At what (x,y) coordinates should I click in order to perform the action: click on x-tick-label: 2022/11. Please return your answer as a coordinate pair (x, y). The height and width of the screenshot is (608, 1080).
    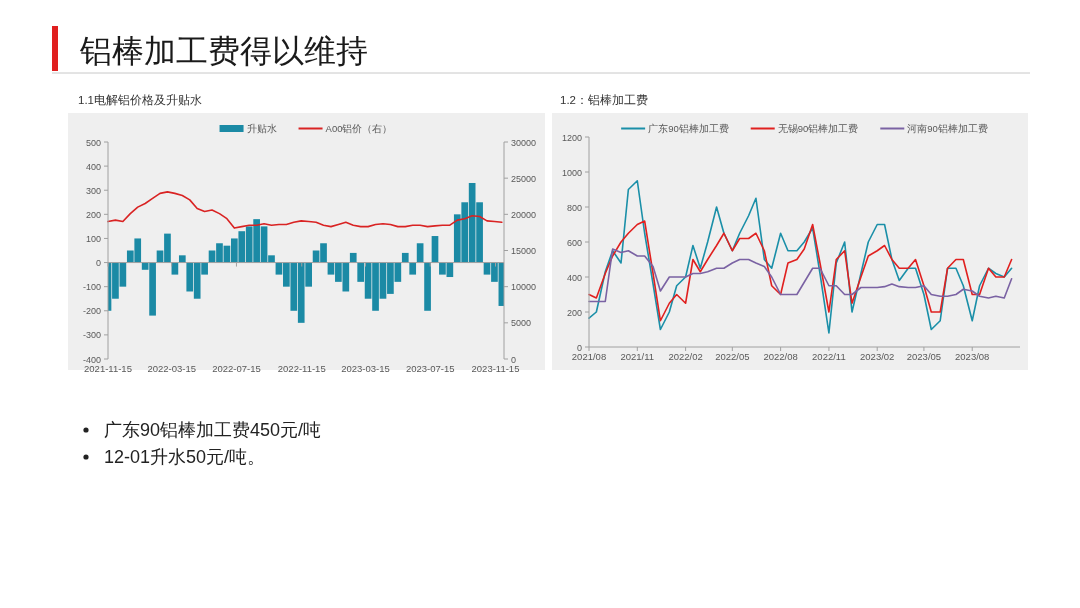
    Looking at the image, I should click on (829, 356).